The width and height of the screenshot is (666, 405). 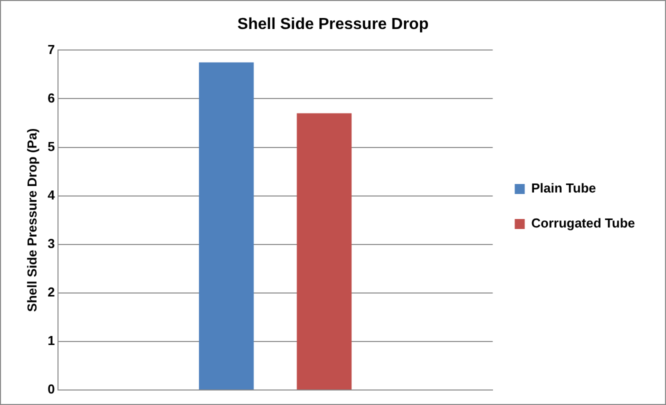 What do you see at coordinates (51, 243) in the screenshot?
I see `y-tick-label: 3` at bounding box center [51, 243].